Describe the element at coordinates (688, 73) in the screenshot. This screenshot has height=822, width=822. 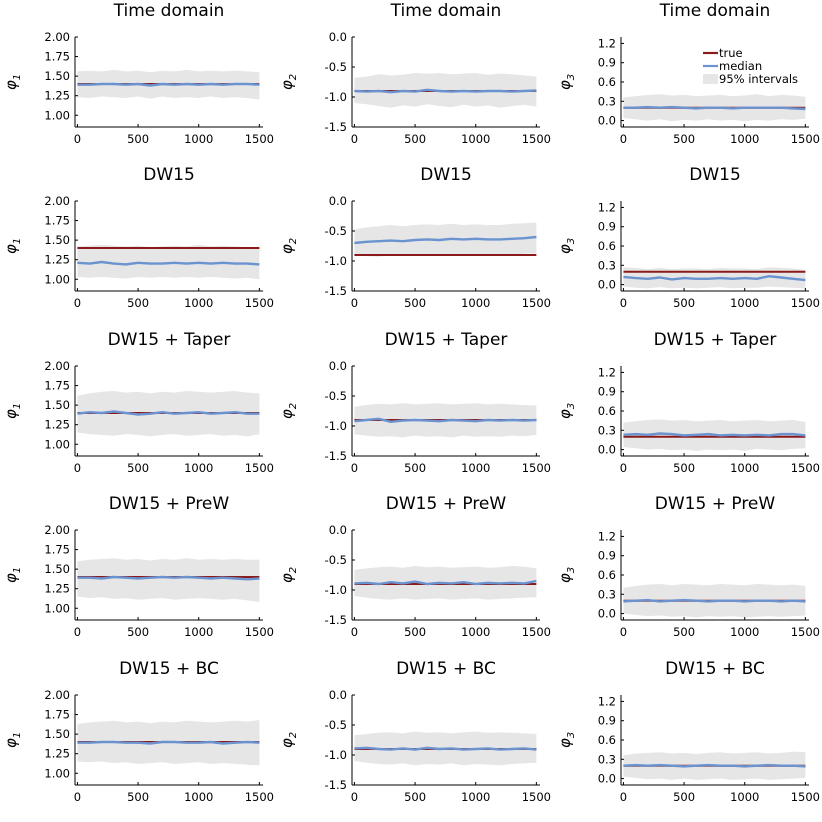
I see `panel-r0-c2: Time domain 0.0 0.3 0.6 0.9 1.2 0 500 1000 1500 φ3` at that location.